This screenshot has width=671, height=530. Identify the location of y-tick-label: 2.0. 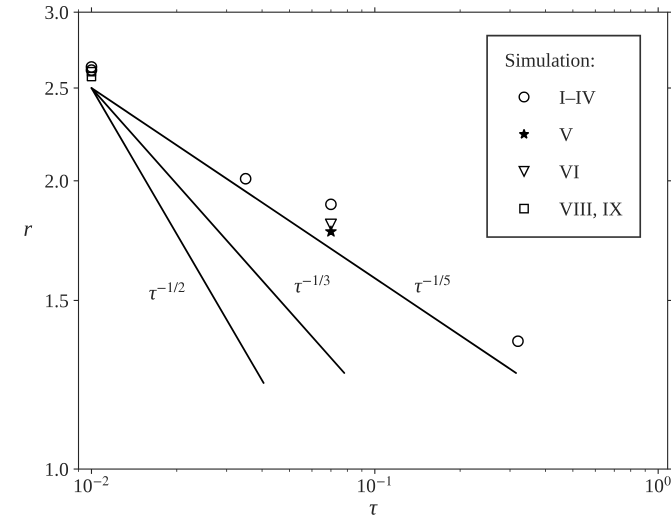
(56, 181).